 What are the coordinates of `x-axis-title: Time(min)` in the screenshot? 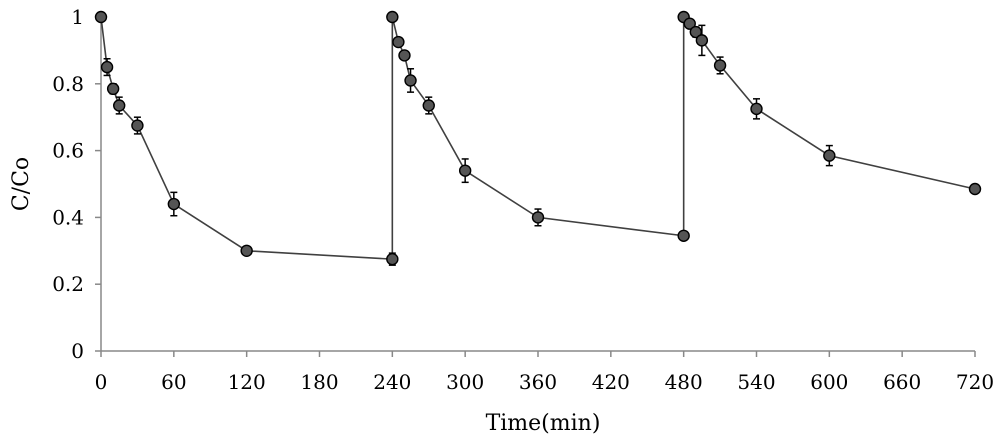 It's located at (543, 423).